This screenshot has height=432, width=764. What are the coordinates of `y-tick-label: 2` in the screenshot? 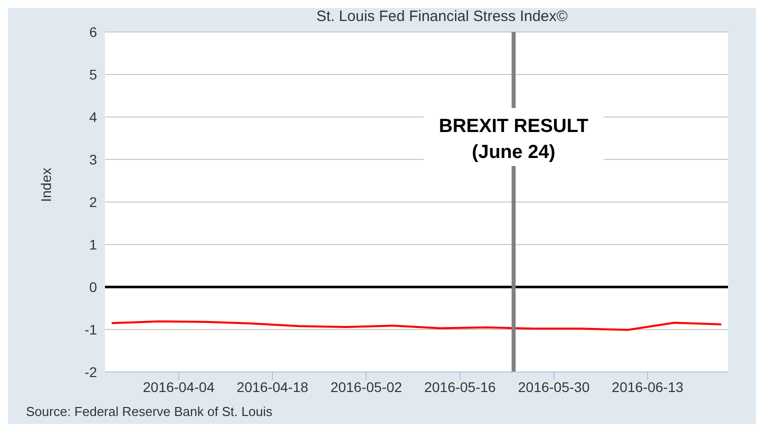 It's located at (93, 202).